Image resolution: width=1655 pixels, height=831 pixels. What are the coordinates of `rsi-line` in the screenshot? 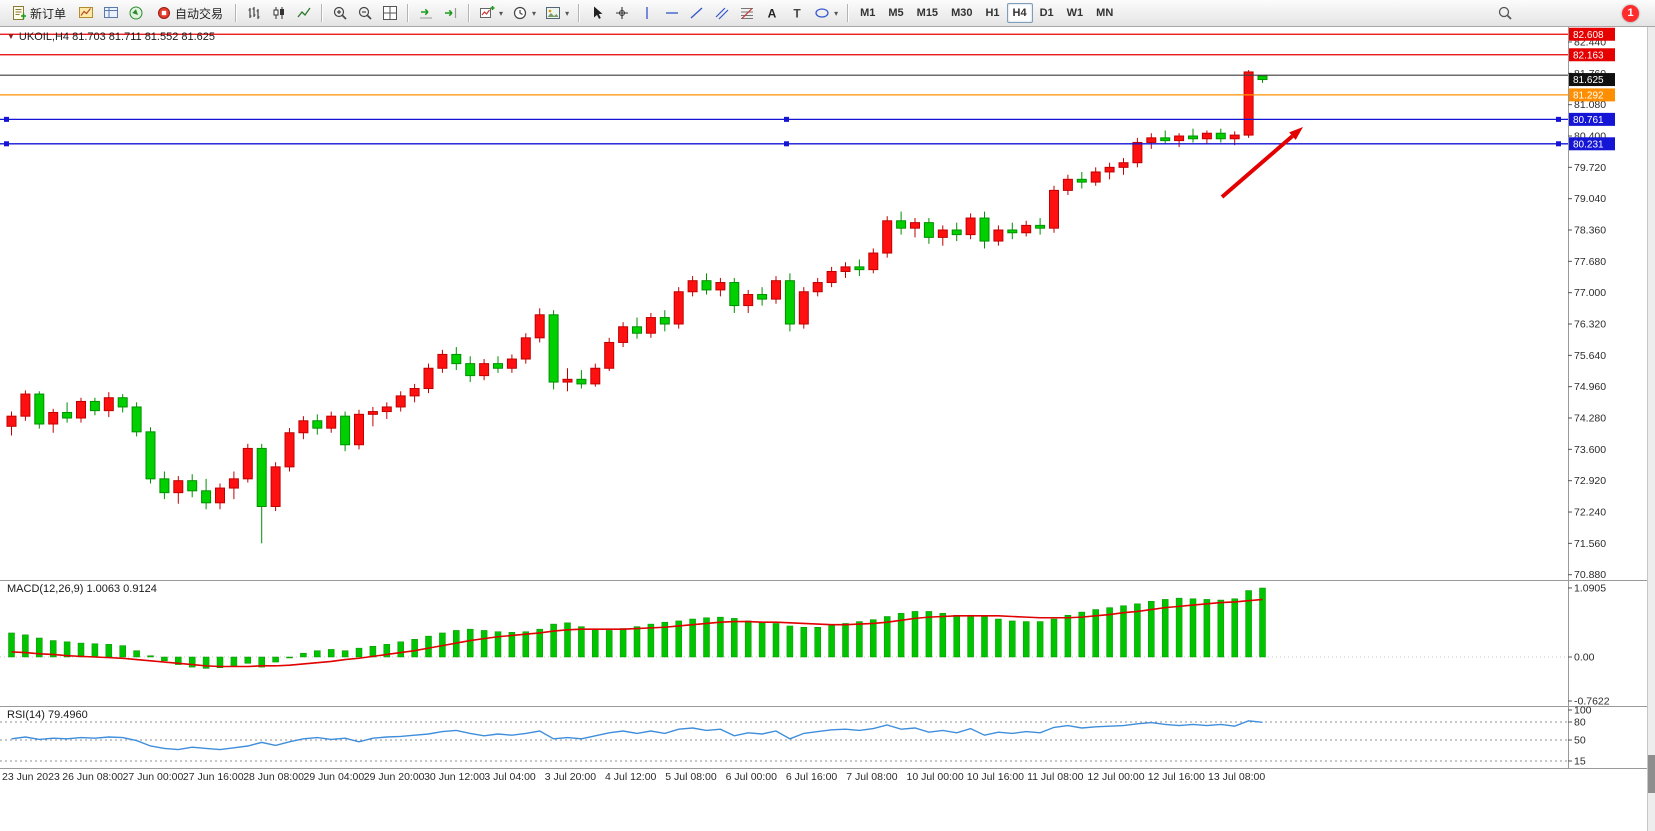 It's located at (637, 735).